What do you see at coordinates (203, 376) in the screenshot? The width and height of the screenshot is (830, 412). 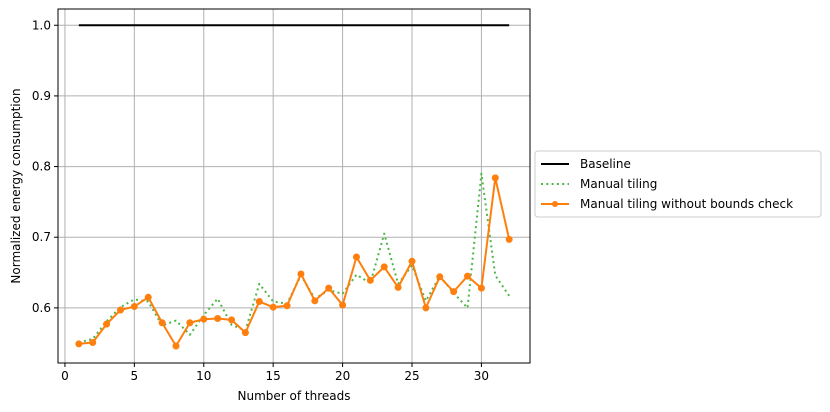 I see `x-tick-label: 10` at bounding box center [203, 376].